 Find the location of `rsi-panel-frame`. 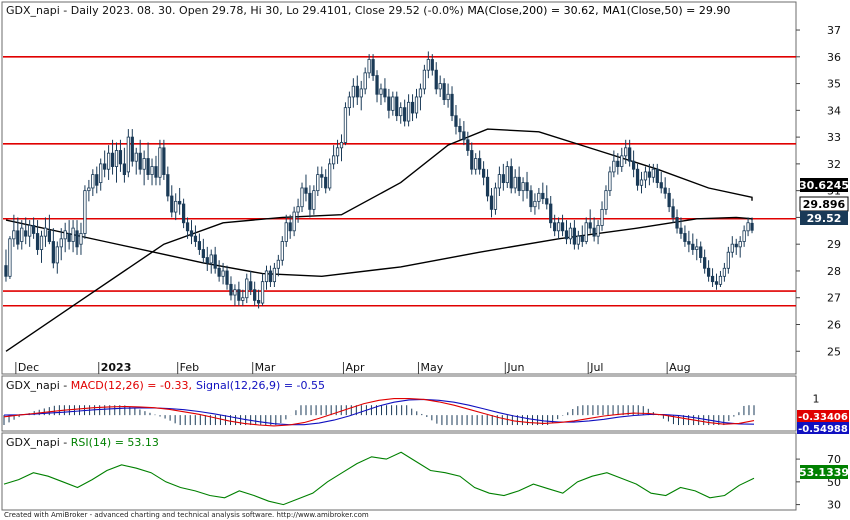

rsi-panel-frame is located at coordinates (399, 471).